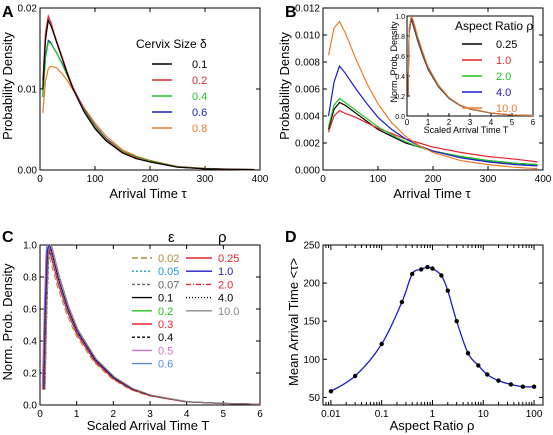  Describe the element at coordinates (307, 144) in the screenshot. I see `panel-b-ytick-label: 0.002` at that location.